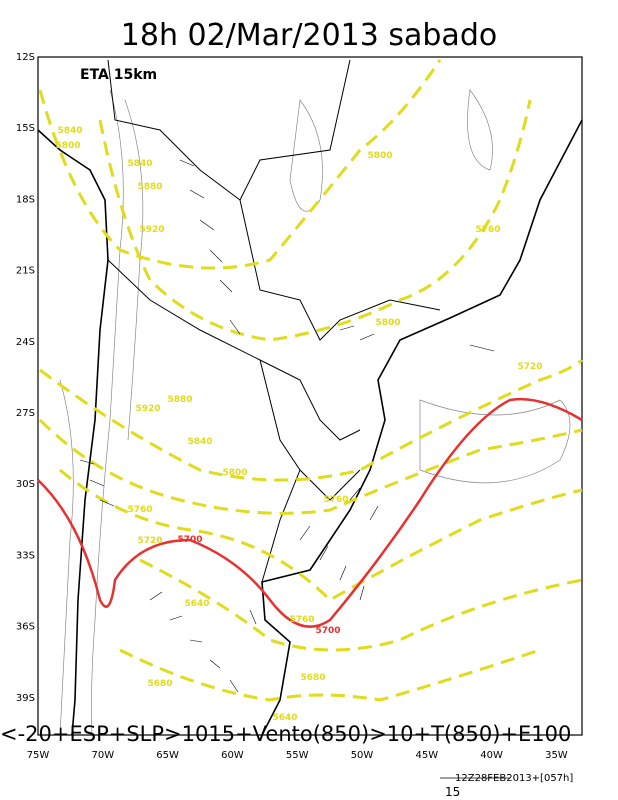 The height and width of the screenshot is (800, 618). I want to click on longitude-label: 60W, so click(232, 755).